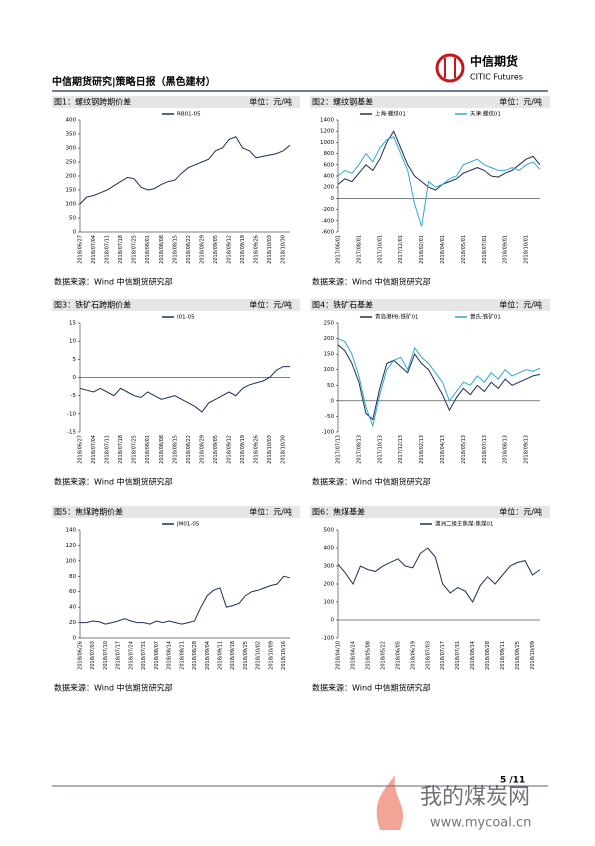  What do you see at coordinates (450, 68) in the screenshot?
I see `logo-icon` at bounding box center [450, 68].